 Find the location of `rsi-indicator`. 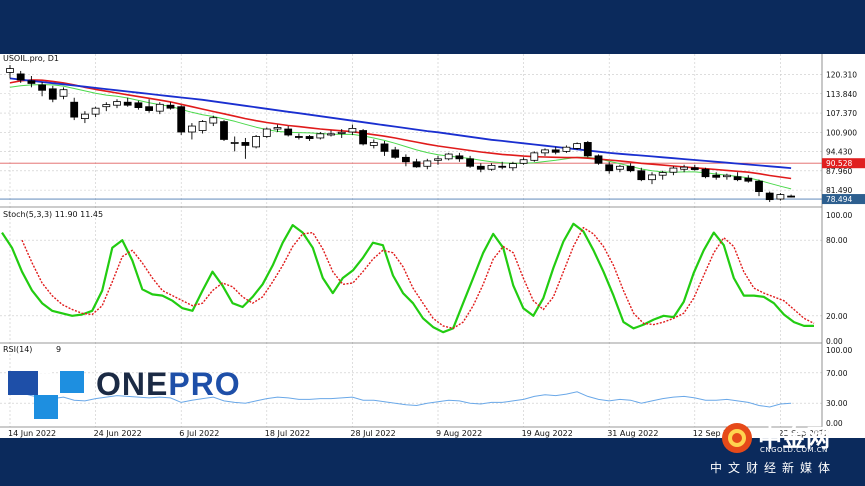

rsi-indicator is located at coordinates (400, 398).